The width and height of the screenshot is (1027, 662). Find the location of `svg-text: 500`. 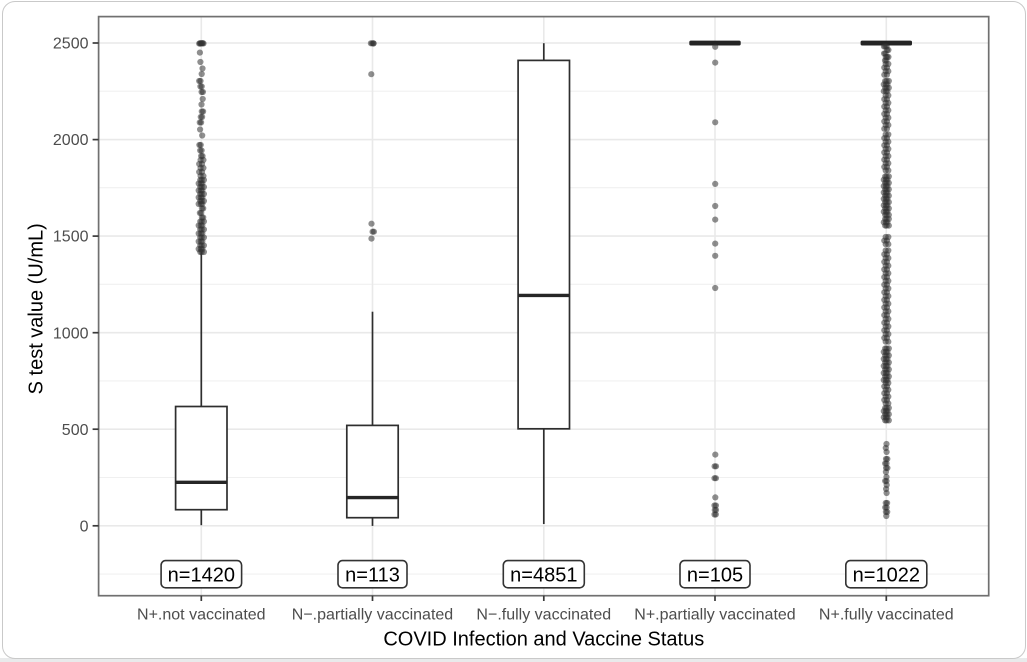

svg-text: 500 is located at coordinates (75, 430).